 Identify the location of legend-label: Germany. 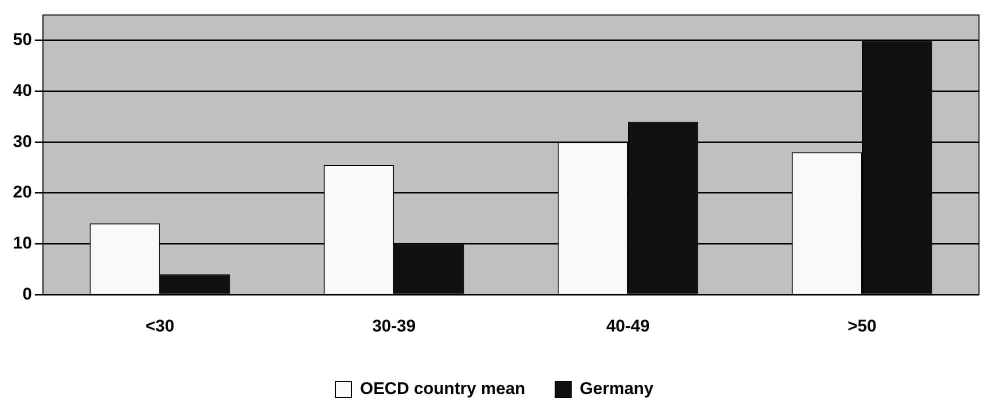
(617, 388).